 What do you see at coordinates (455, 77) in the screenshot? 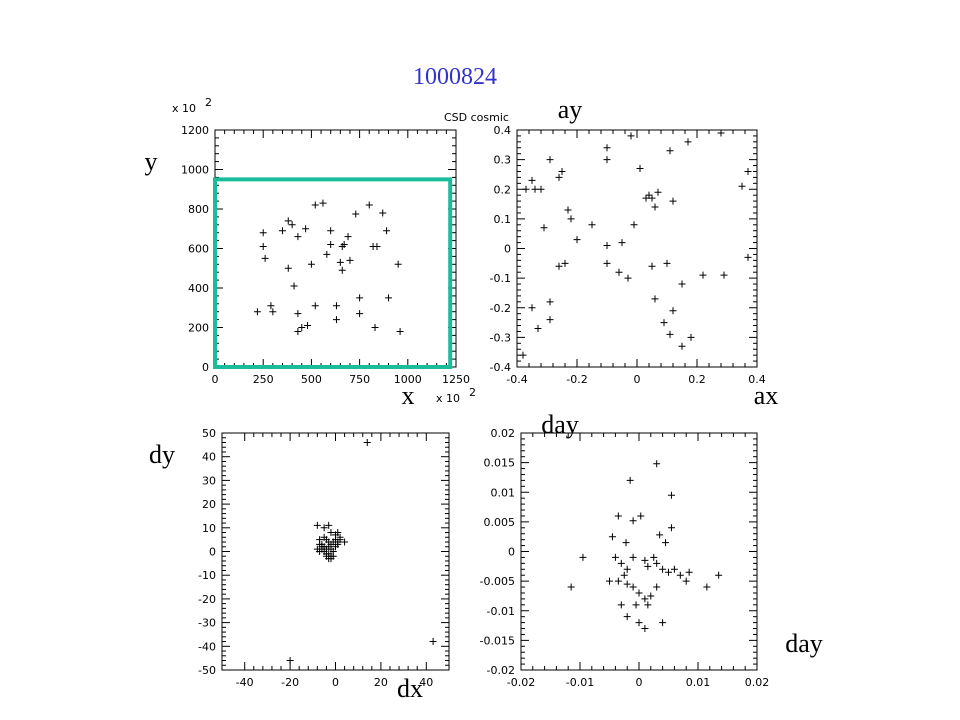
I see `page-title: 1000824` at bounding box center [455, 77].